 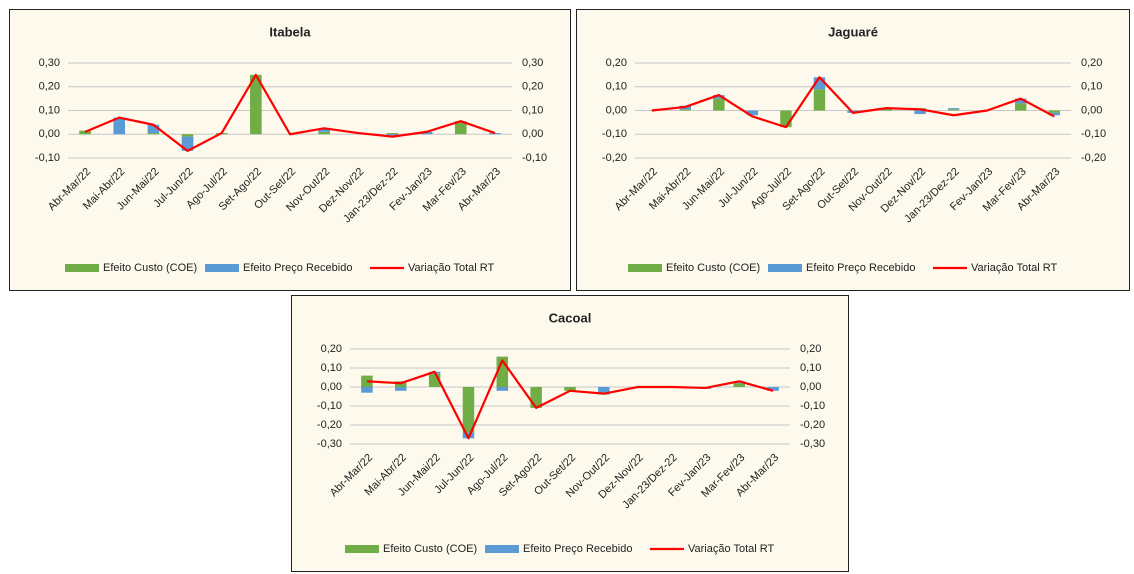 I want to click on chart-title: Jaguaré, so click(x=853, y=31).